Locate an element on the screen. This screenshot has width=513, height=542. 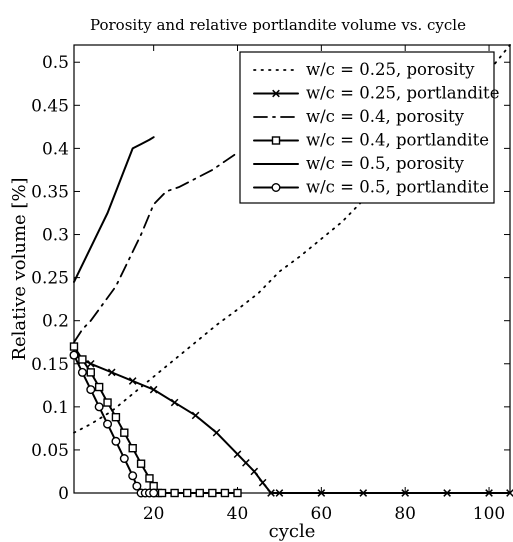
legend-label-4: w/c = 0.5, porosity is located at coordinates (385, 163).